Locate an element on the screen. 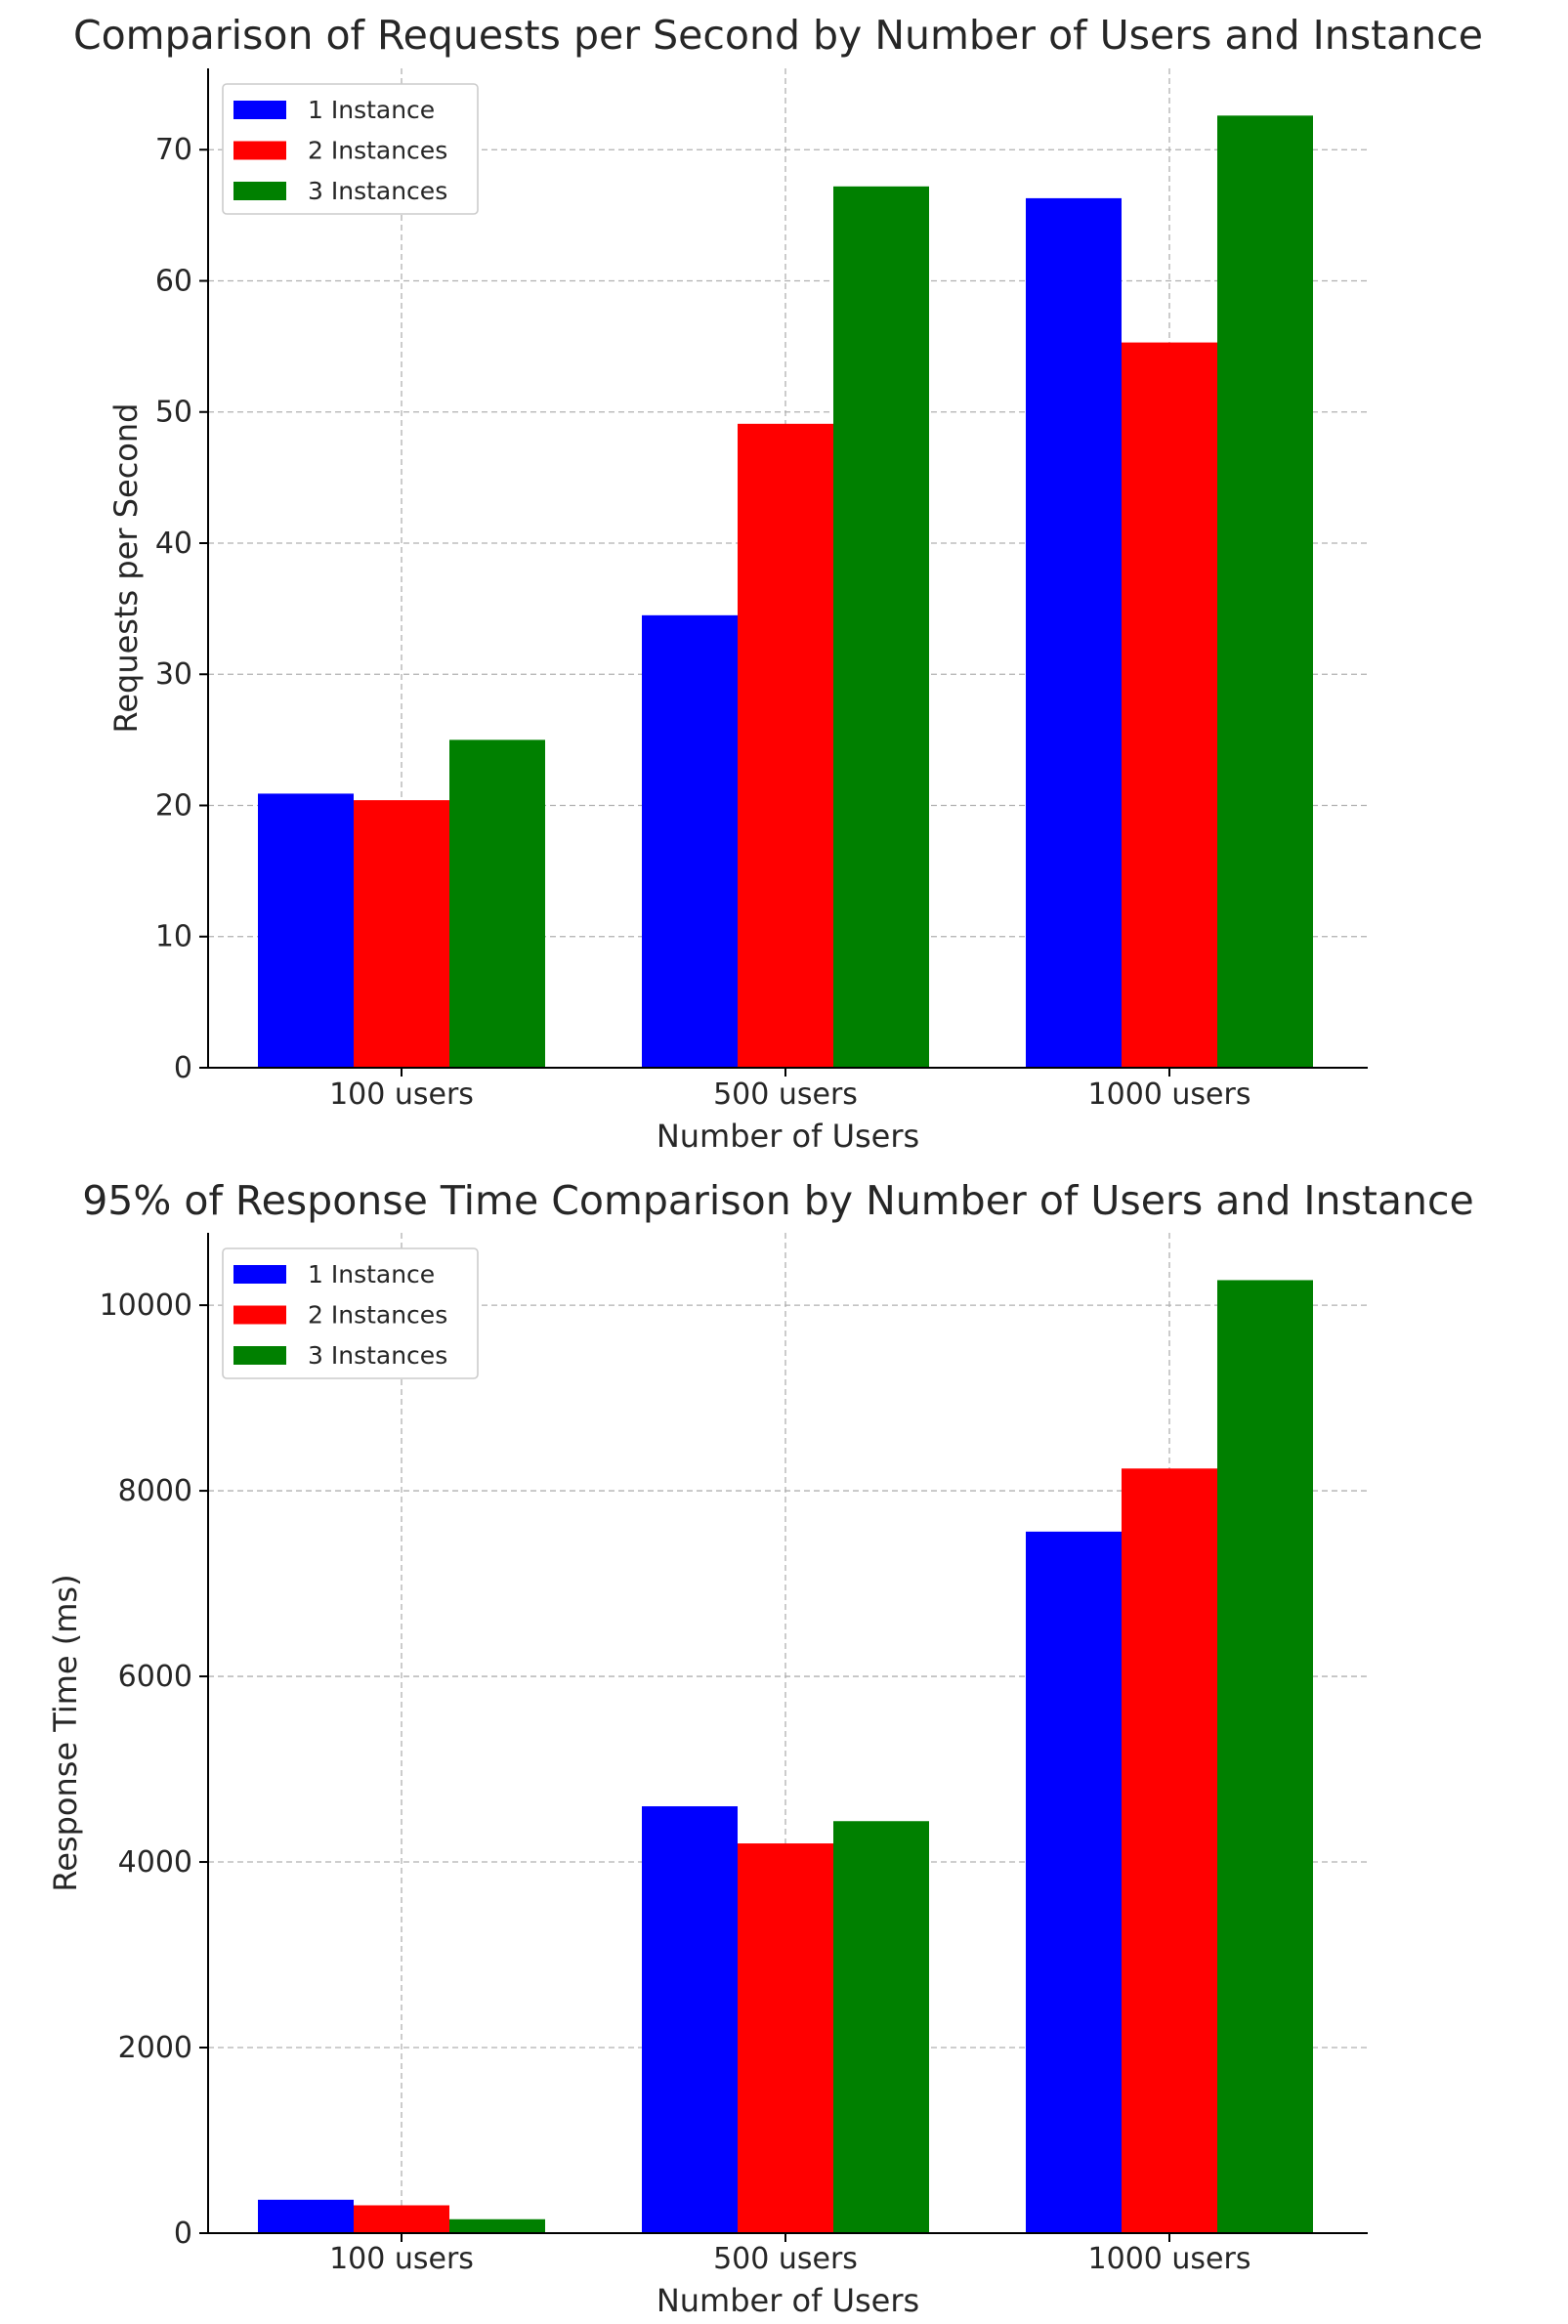 This screenshot has height=2324, width=1568. y-tick-label: 70 is located at coordinates (173, 150).